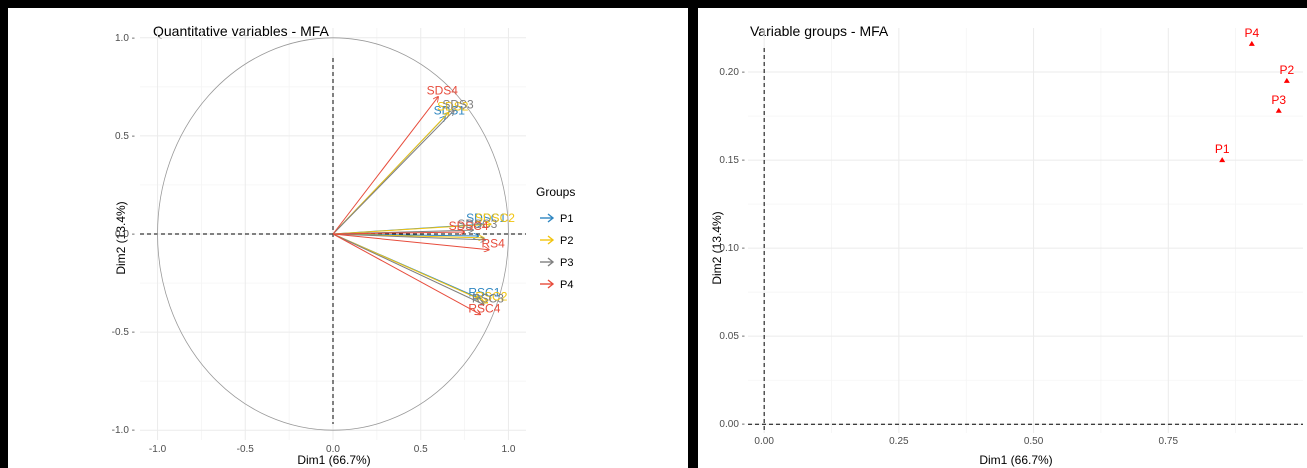 The image size is (1307, 468). Describe the element at coordinates (1169, 441) in the screenshot. I see `x-tick-label: 0.75` at that location.